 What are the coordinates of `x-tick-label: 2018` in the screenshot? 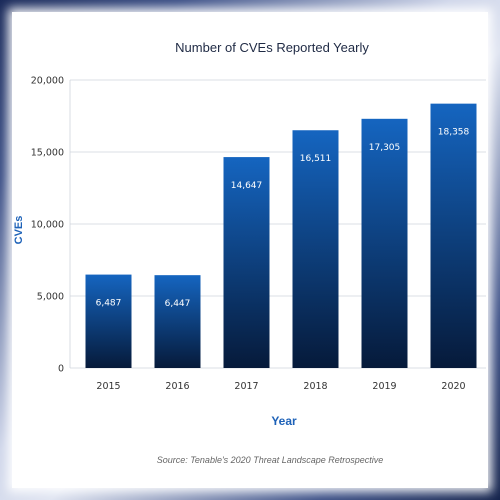 It's located at (315, 386).